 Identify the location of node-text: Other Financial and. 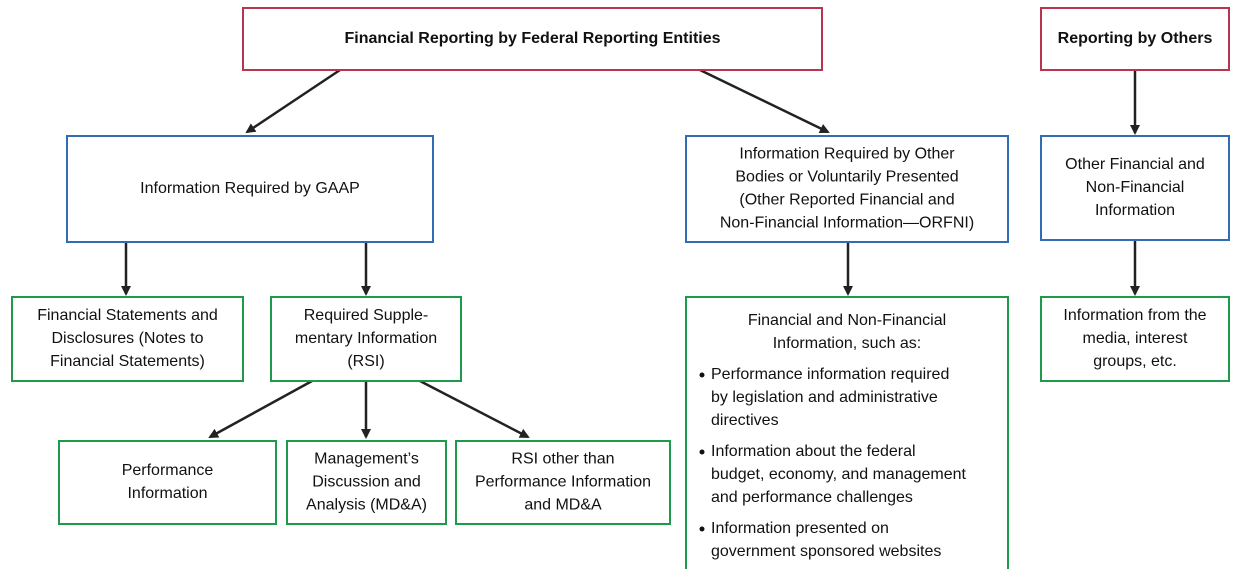
(1135, 164).